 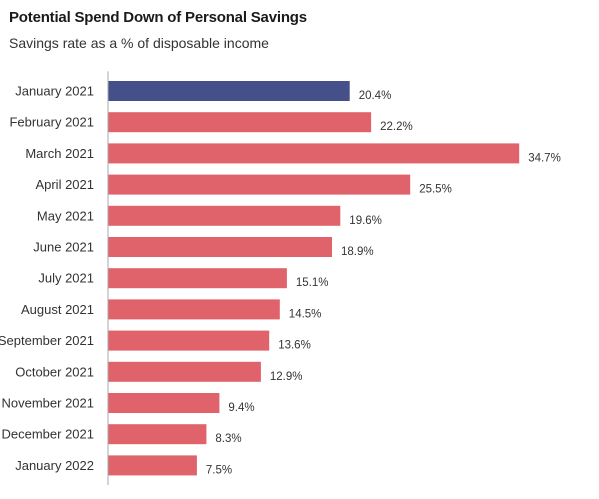 I want to click on chart-title: Potential Spend Down of Personal Savings, so click(x=158, y=17).